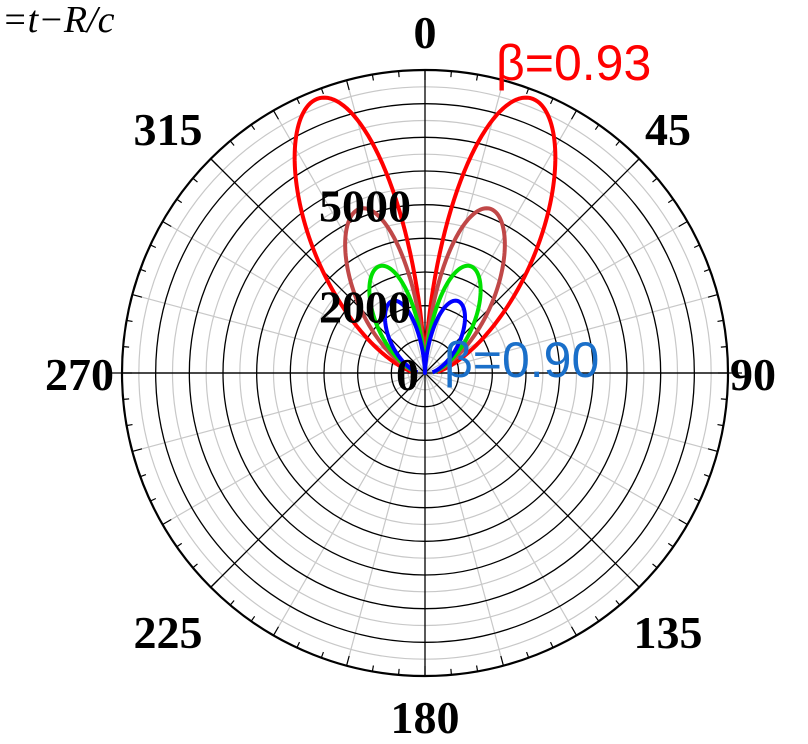 The width and height of the screenshot is (808, 744). Describe the element at coordinates (365, 206) in the screenshot. I see `radial-label-5000: 5000` at that location.